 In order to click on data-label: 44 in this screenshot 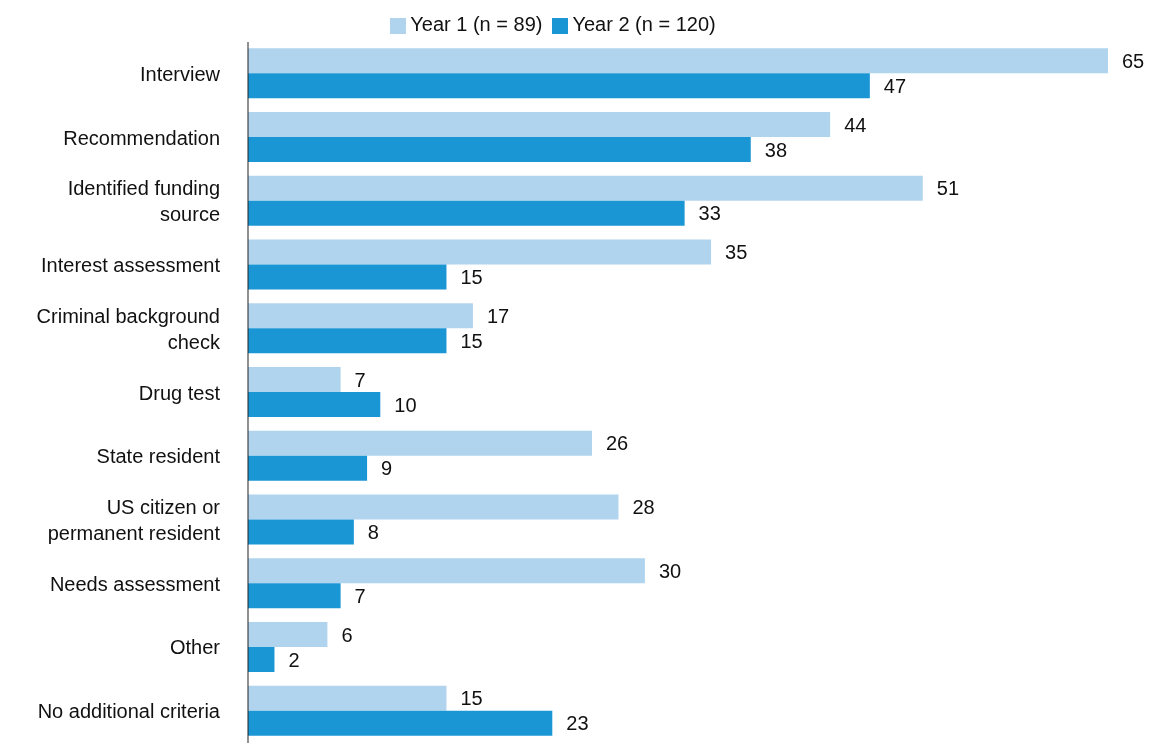, I will do `click(855, 124)`.